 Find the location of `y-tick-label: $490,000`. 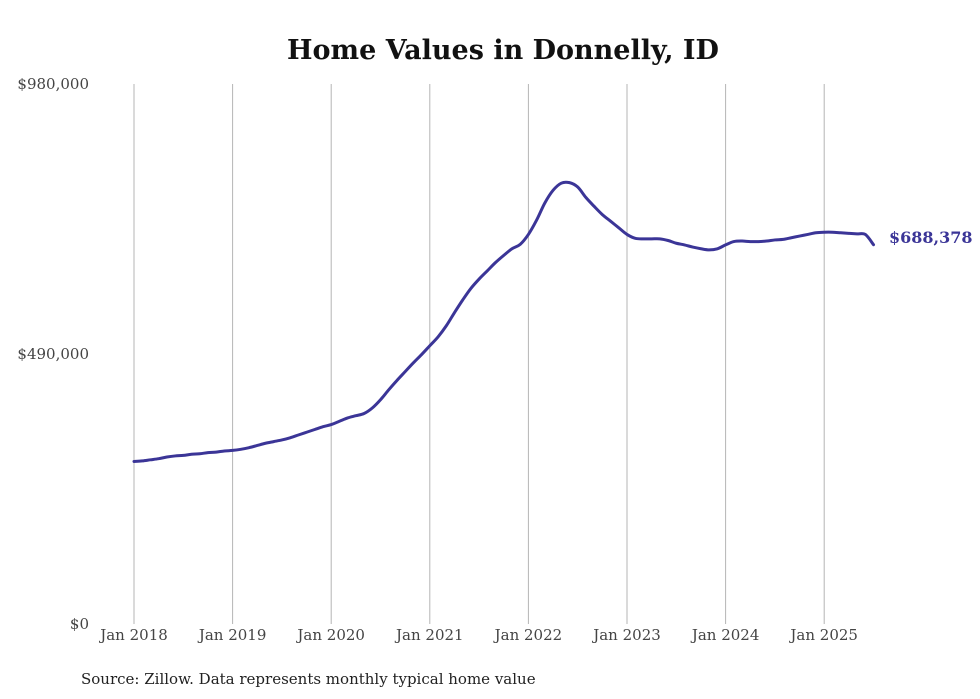

y-tick-label: $490,000 is located at coordinates (53, 354).